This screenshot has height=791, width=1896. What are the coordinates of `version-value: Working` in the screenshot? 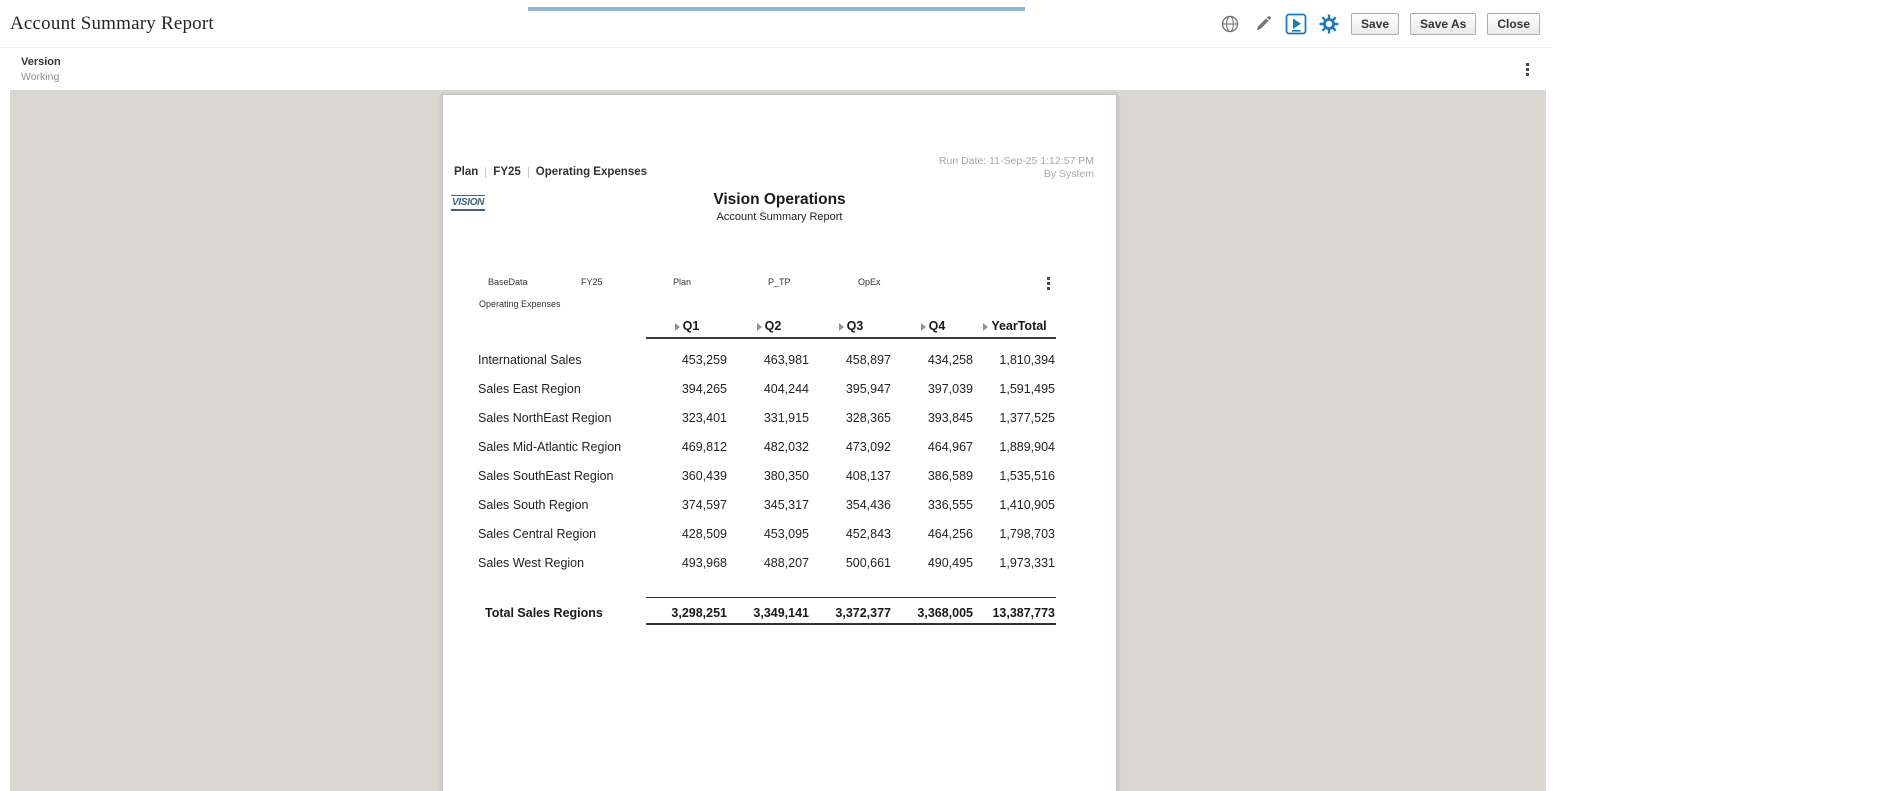 It's located at (40, 76).